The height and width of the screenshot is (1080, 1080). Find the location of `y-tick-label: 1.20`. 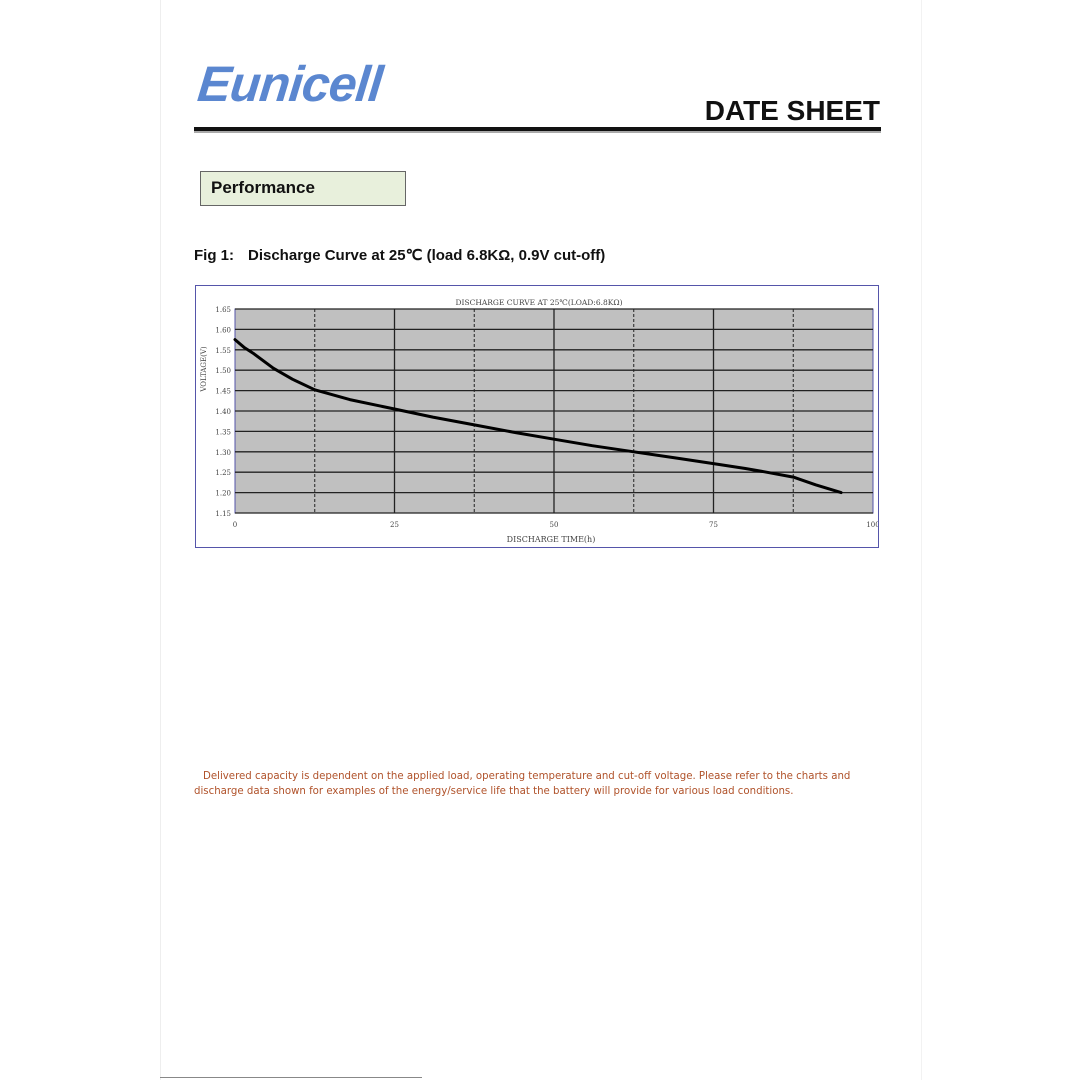

y-tick-label: 1.20 is located at coordinates (223, 494).